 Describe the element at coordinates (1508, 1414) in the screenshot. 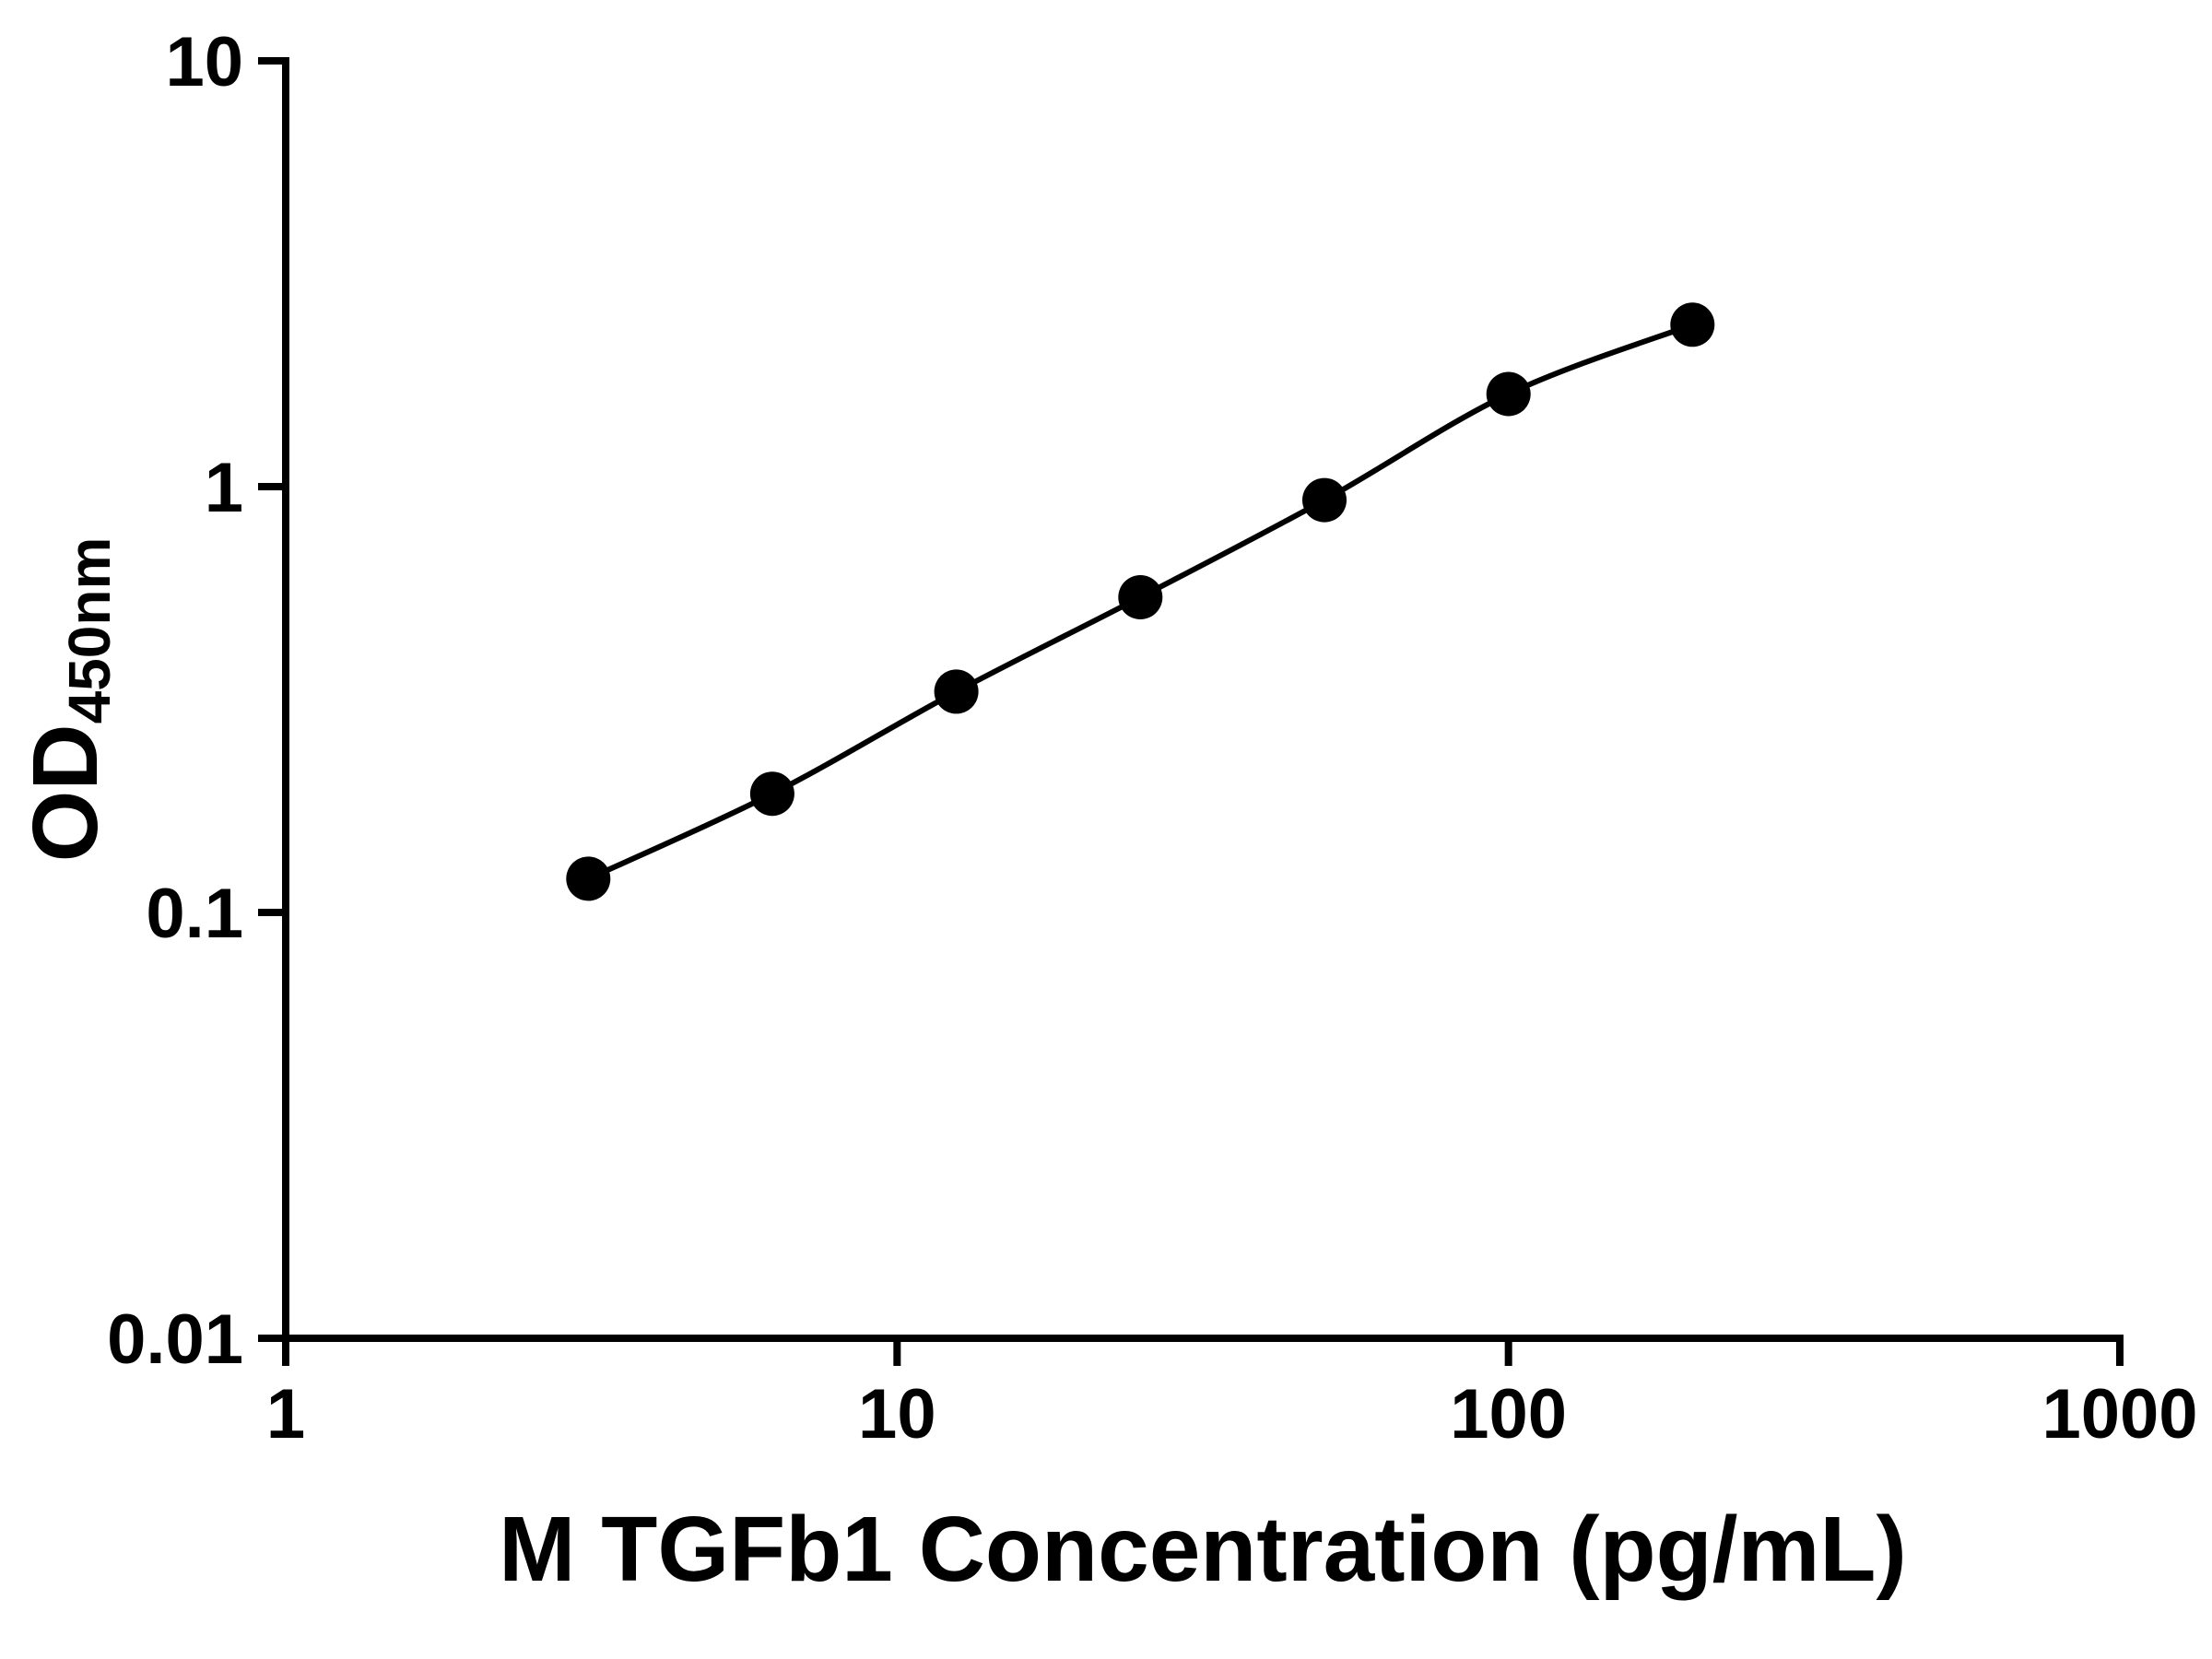

I see `x-tick-label: 100` at that location.